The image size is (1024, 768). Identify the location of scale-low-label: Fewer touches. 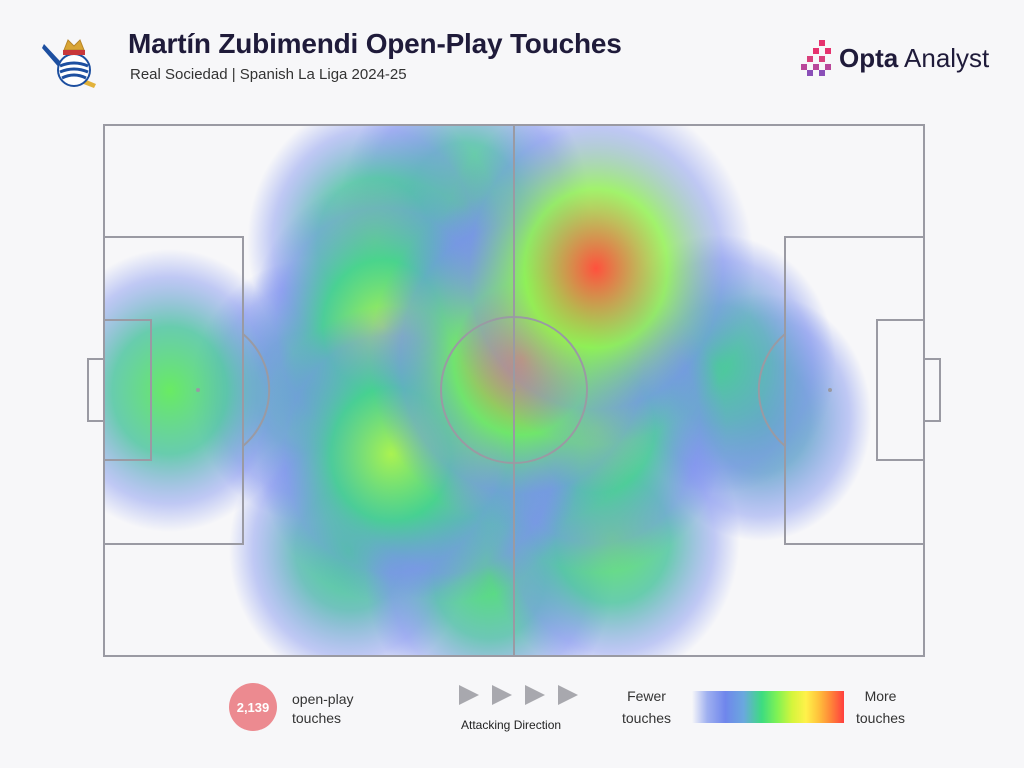
(646, 707).